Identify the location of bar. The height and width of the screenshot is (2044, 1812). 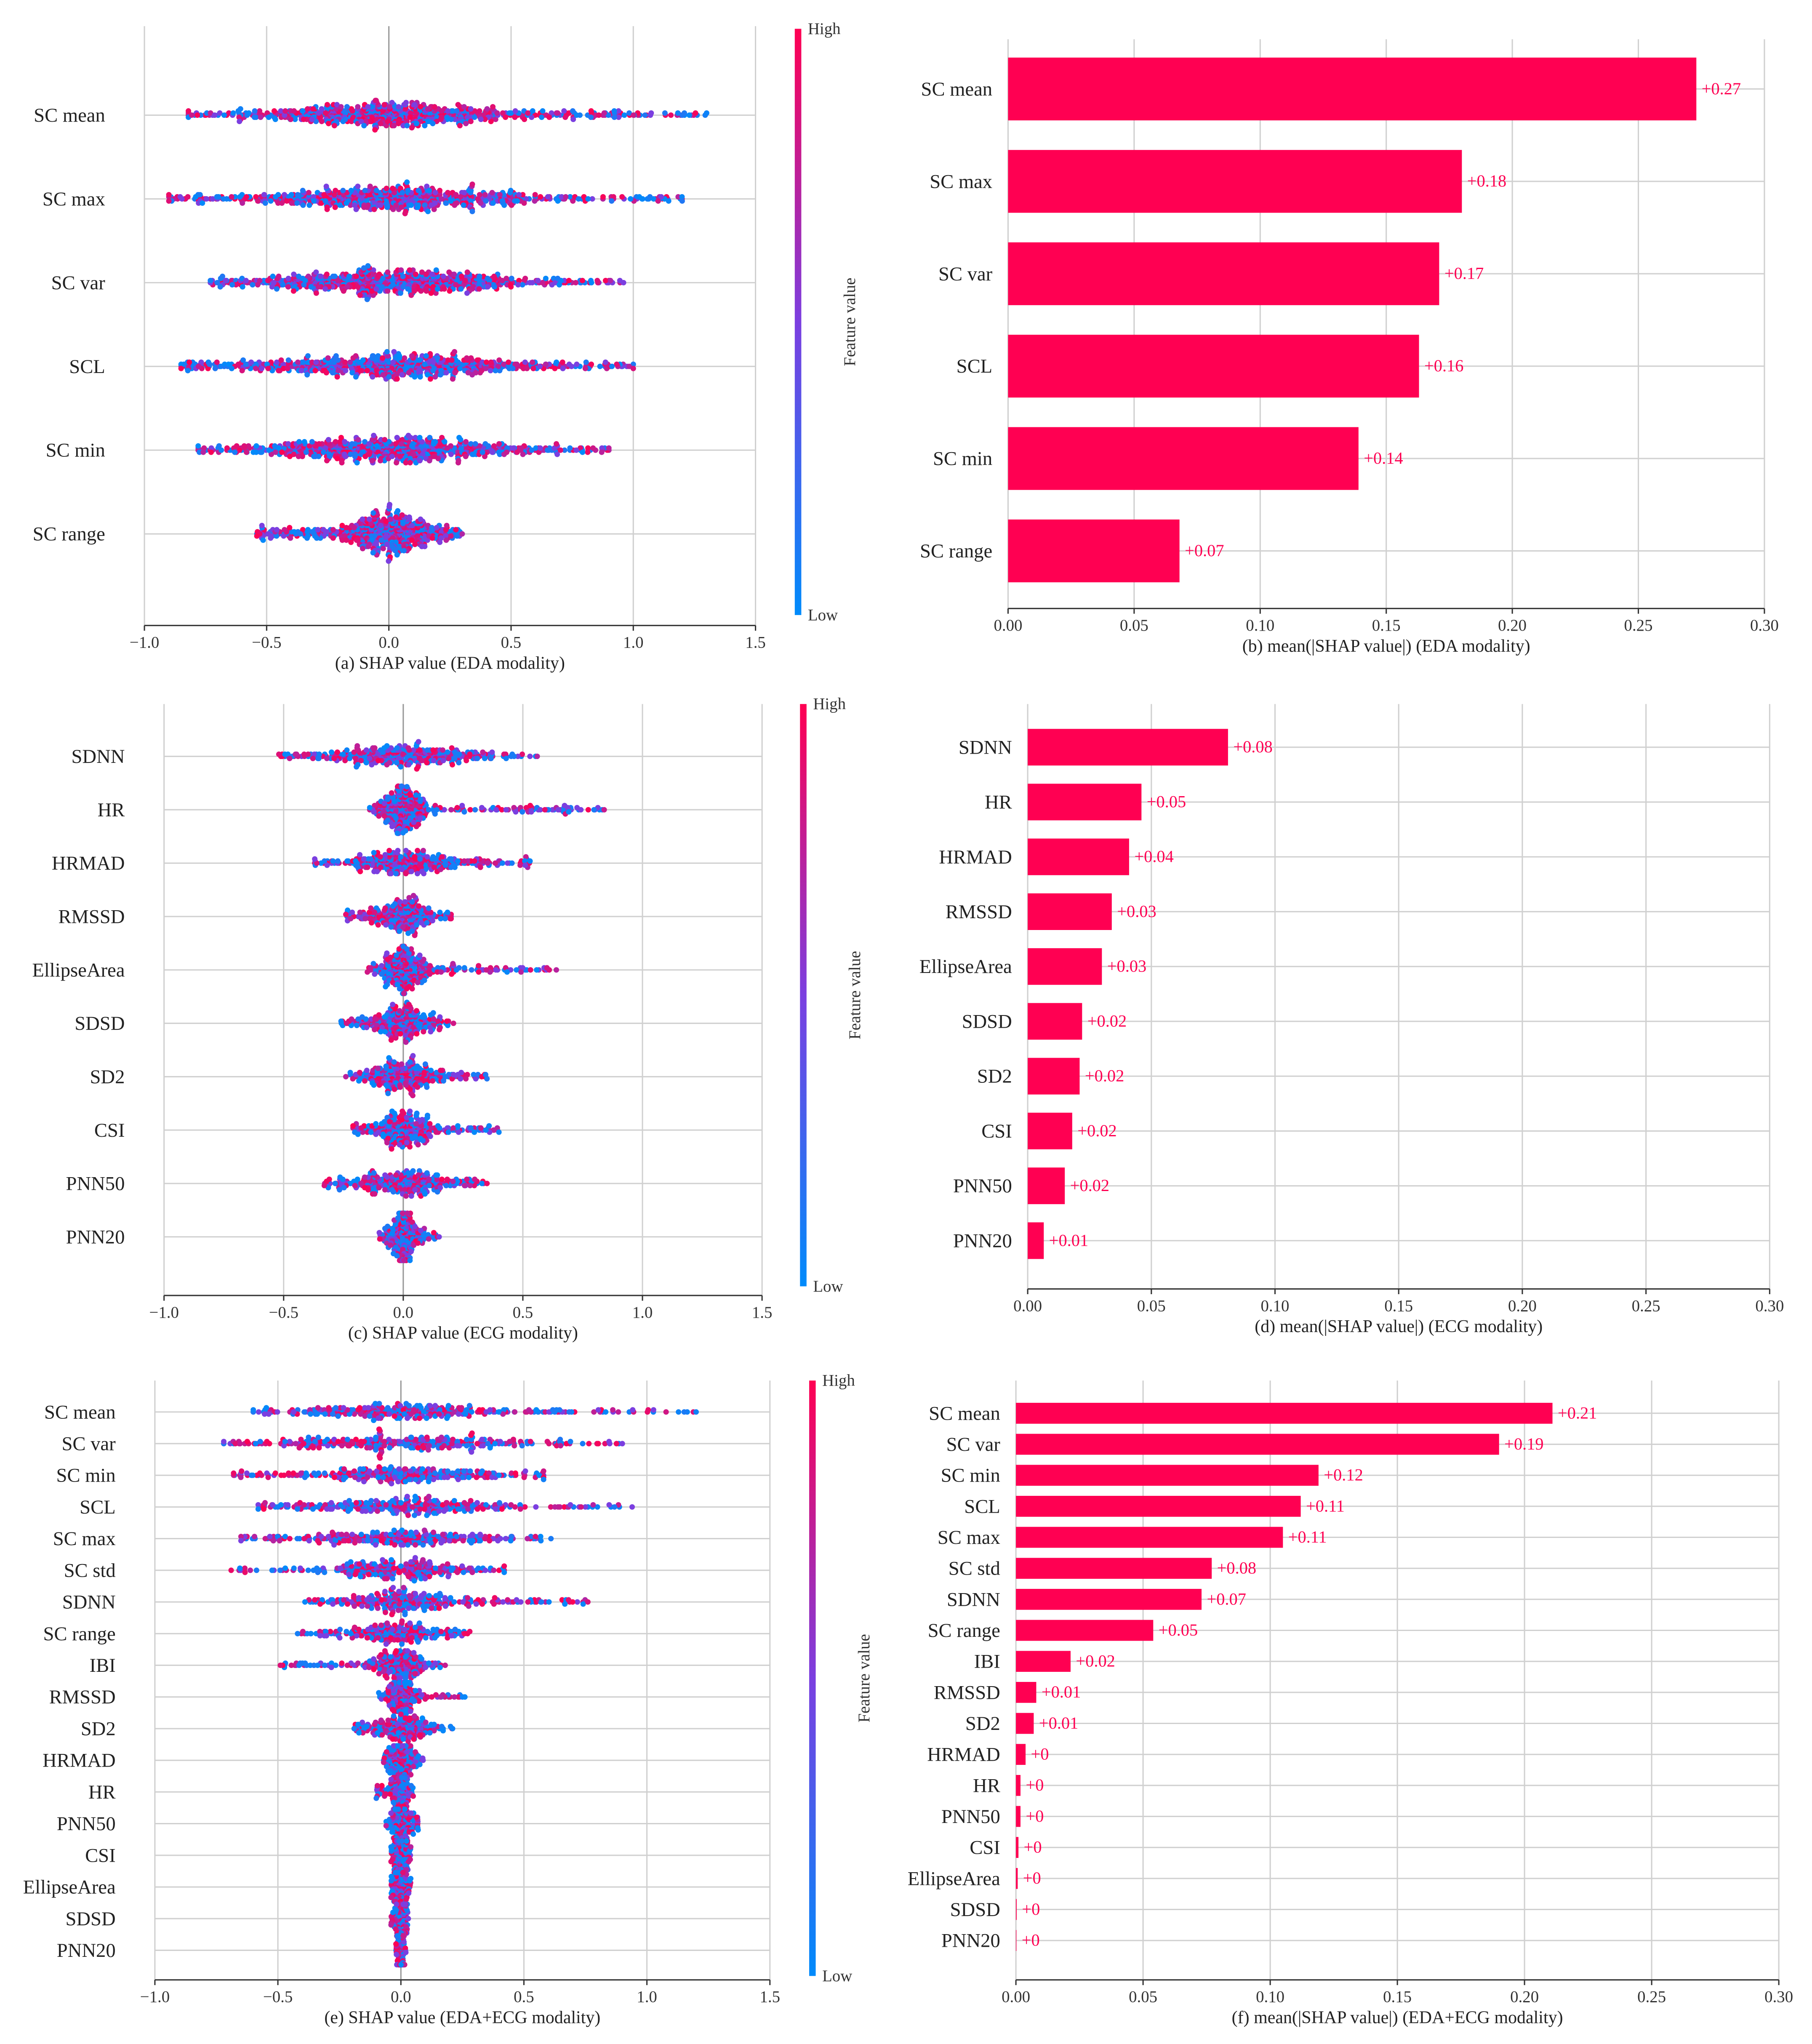
(1213, 366).